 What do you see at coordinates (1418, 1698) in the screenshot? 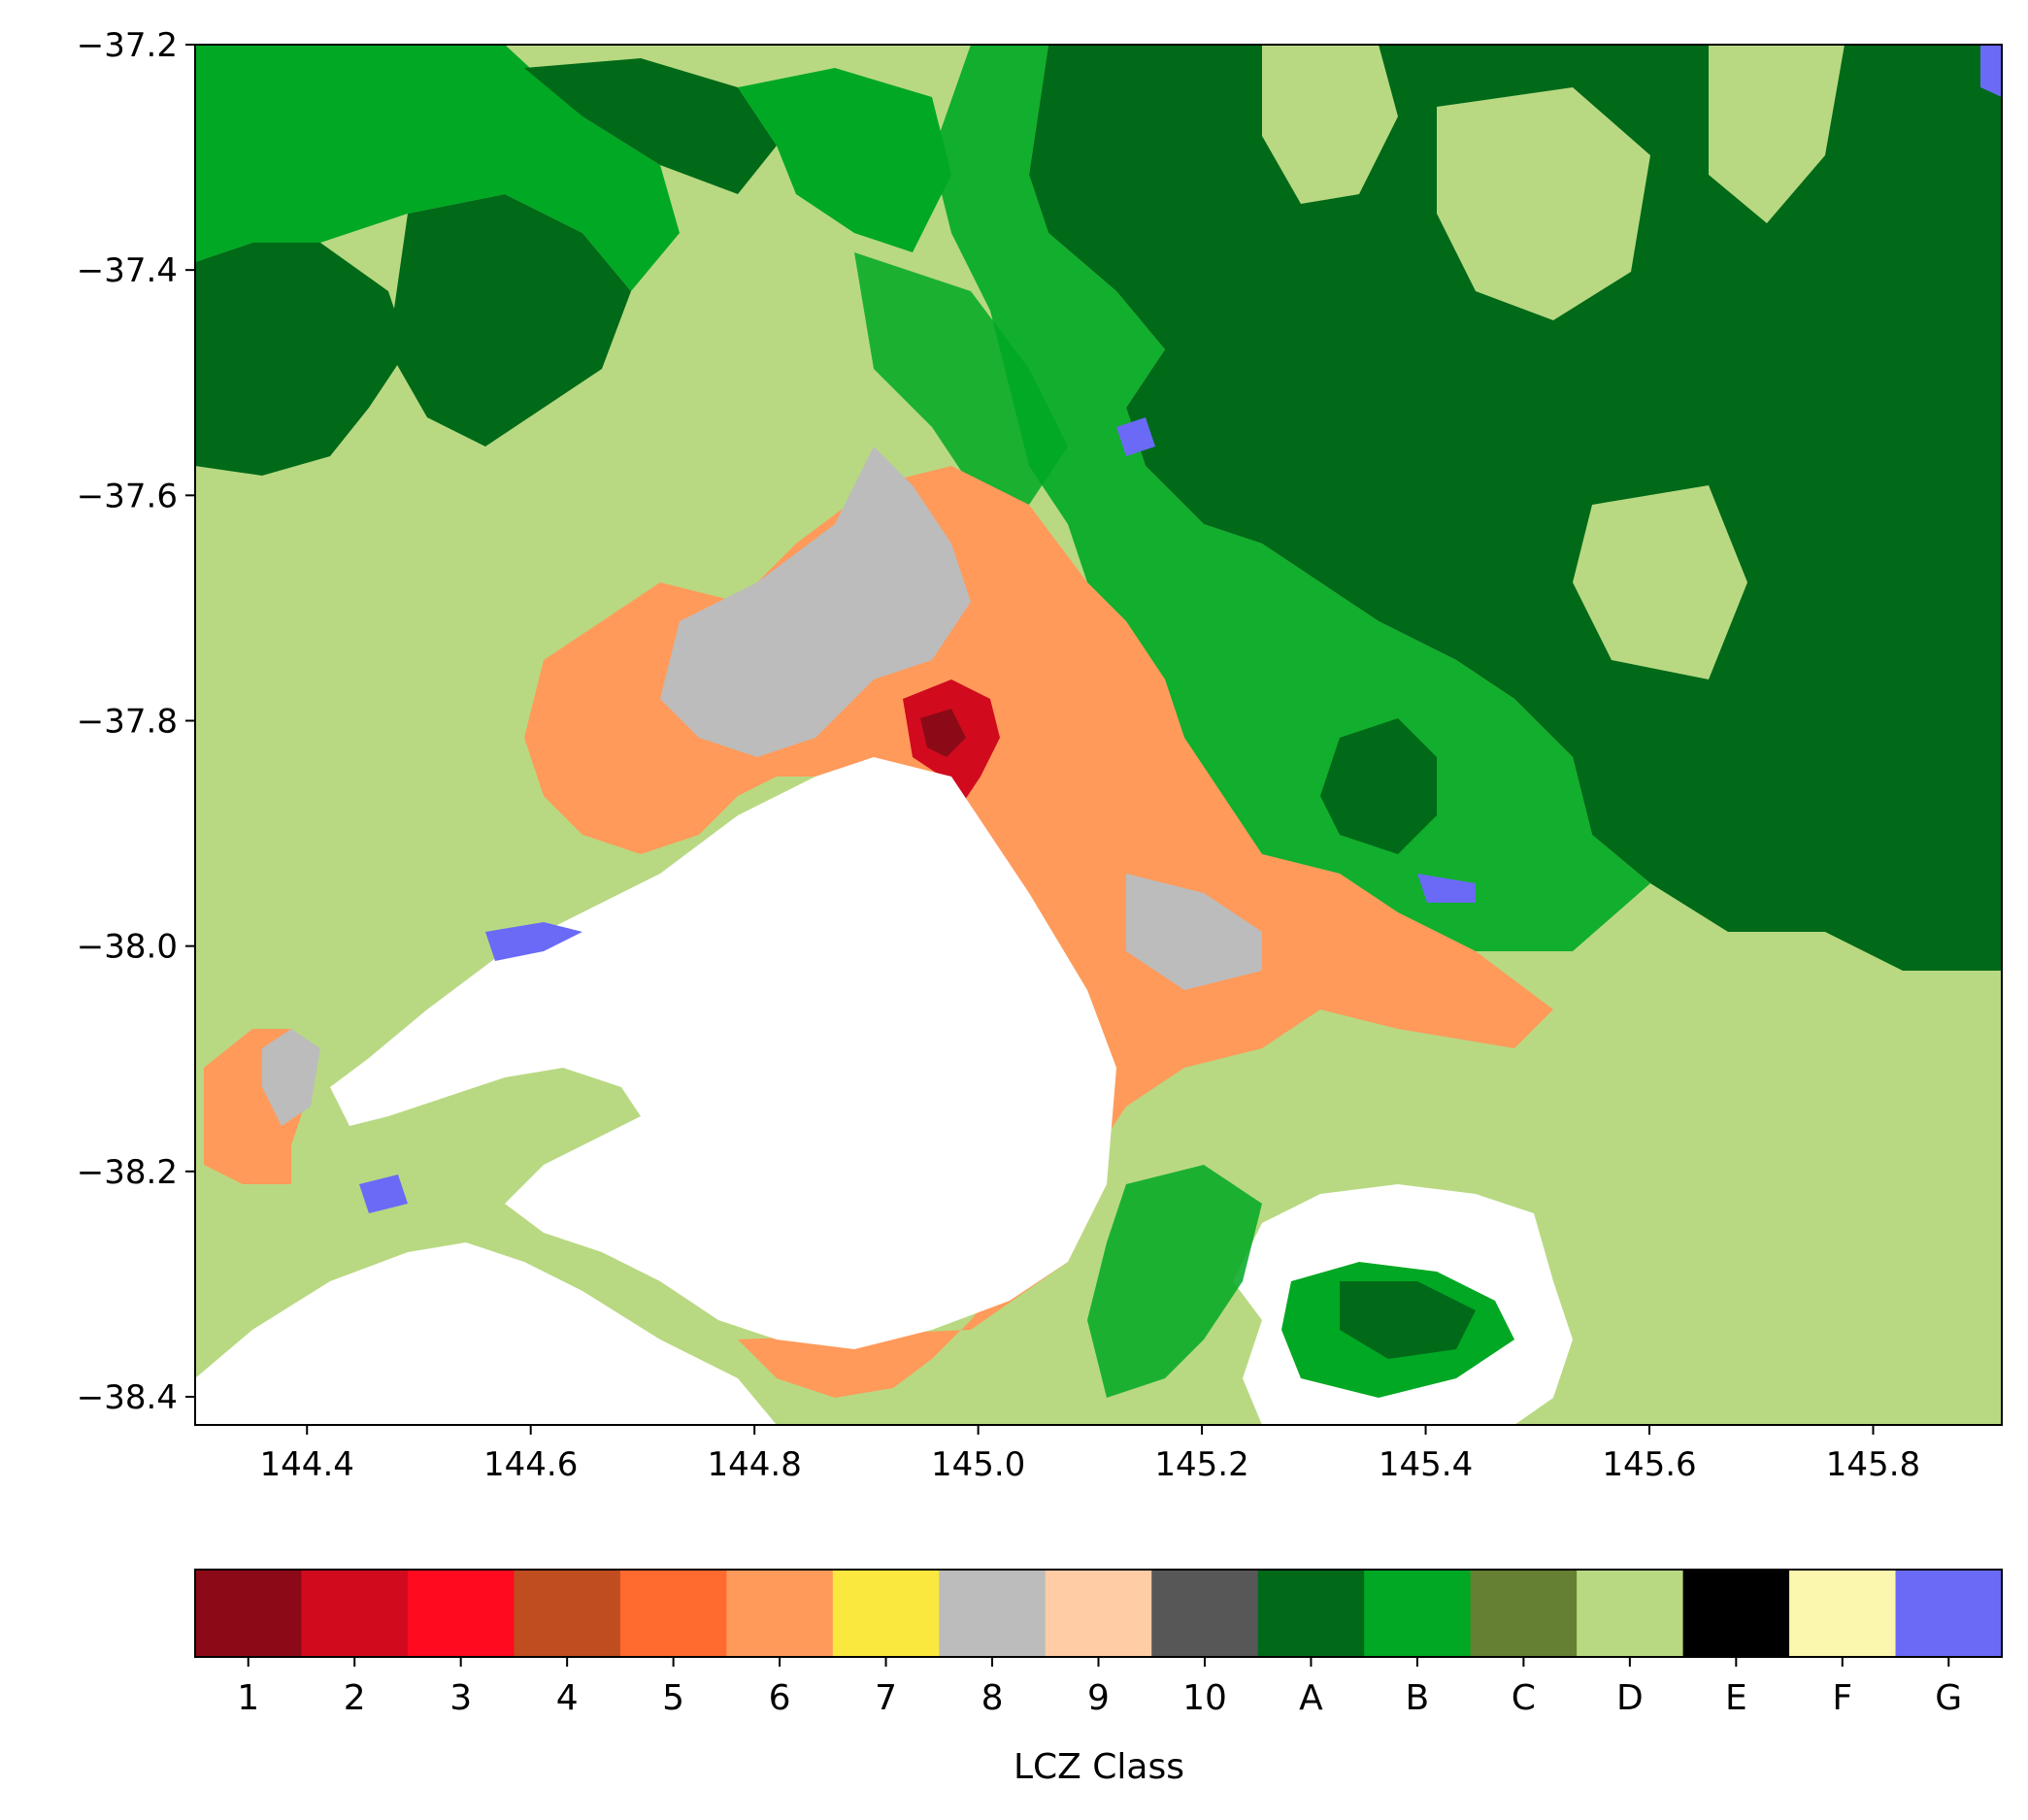
I see `colorbar-tick-label: B` at bounding box center [1418, 1698].